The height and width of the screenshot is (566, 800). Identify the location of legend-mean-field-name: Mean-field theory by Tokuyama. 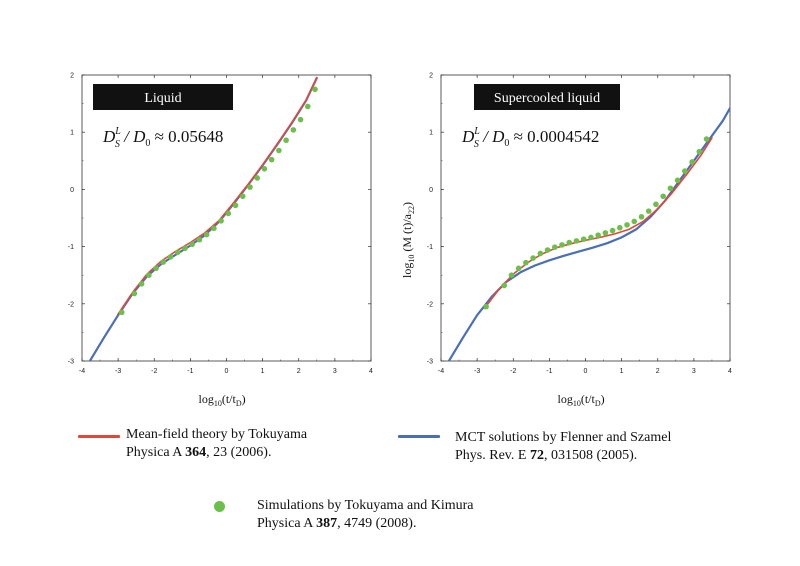
(217, 434).